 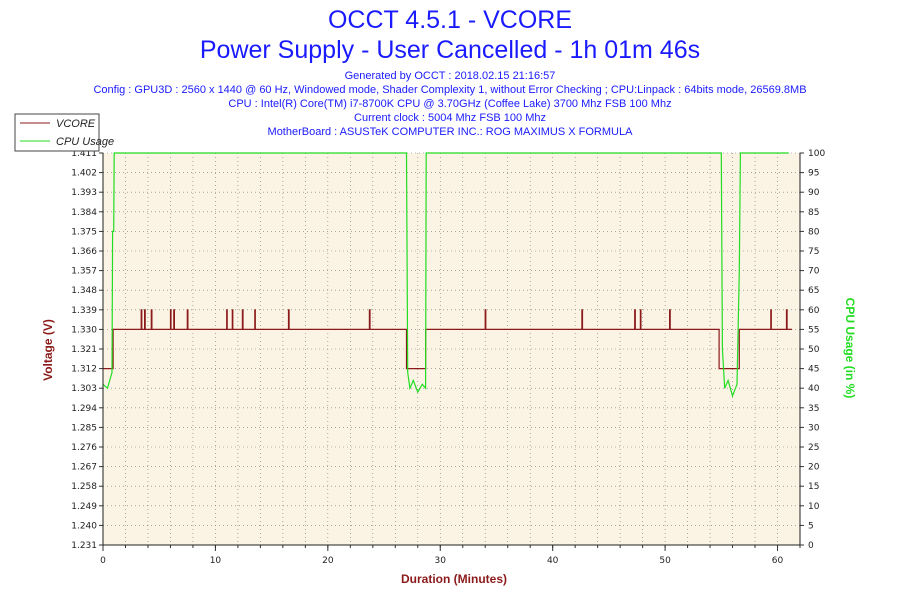 I want to click on x-tick-label: 10, so click(x=216, y=561).